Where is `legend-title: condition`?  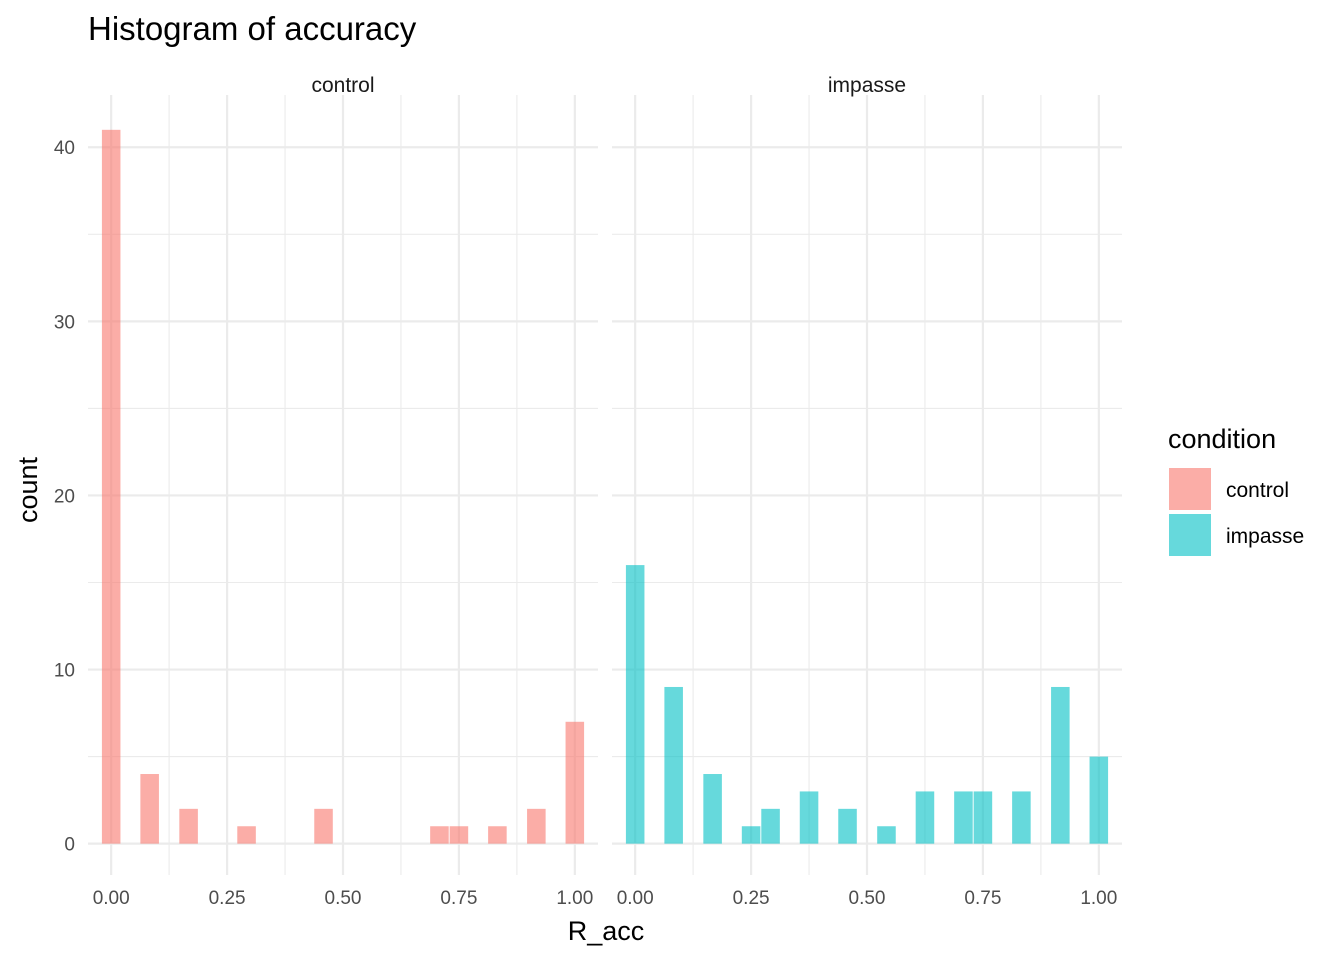
legend-title: condition is located at coordinates (1222, 439).